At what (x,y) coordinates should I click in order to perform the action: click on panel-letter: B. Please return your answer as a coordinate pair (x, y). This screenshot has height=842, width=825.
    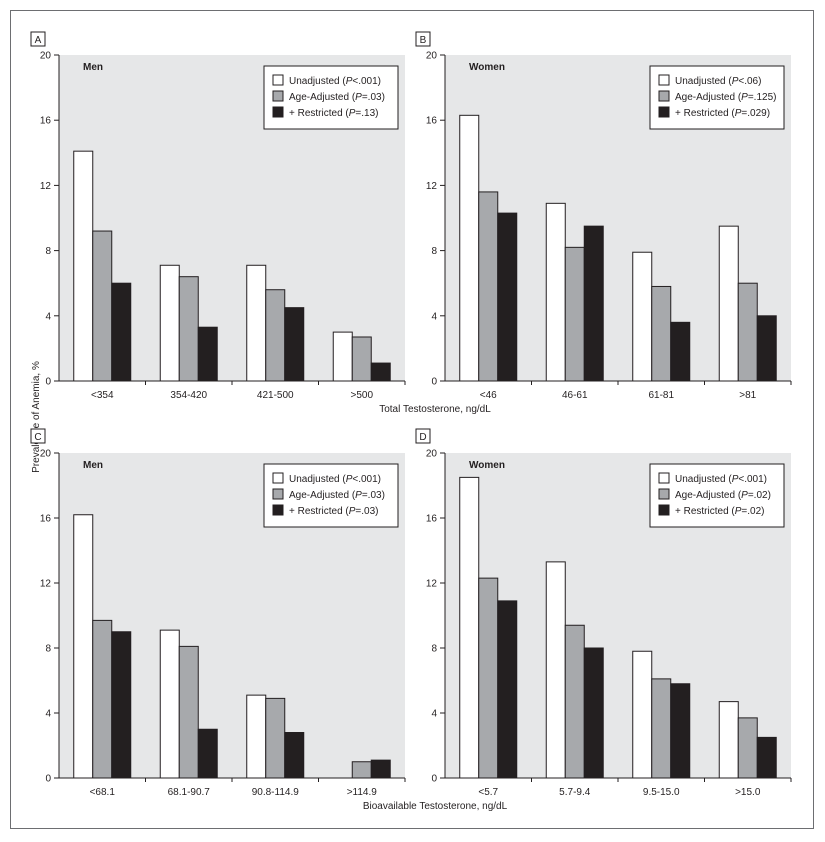
    Looking at the image, I should click on (423, 40).